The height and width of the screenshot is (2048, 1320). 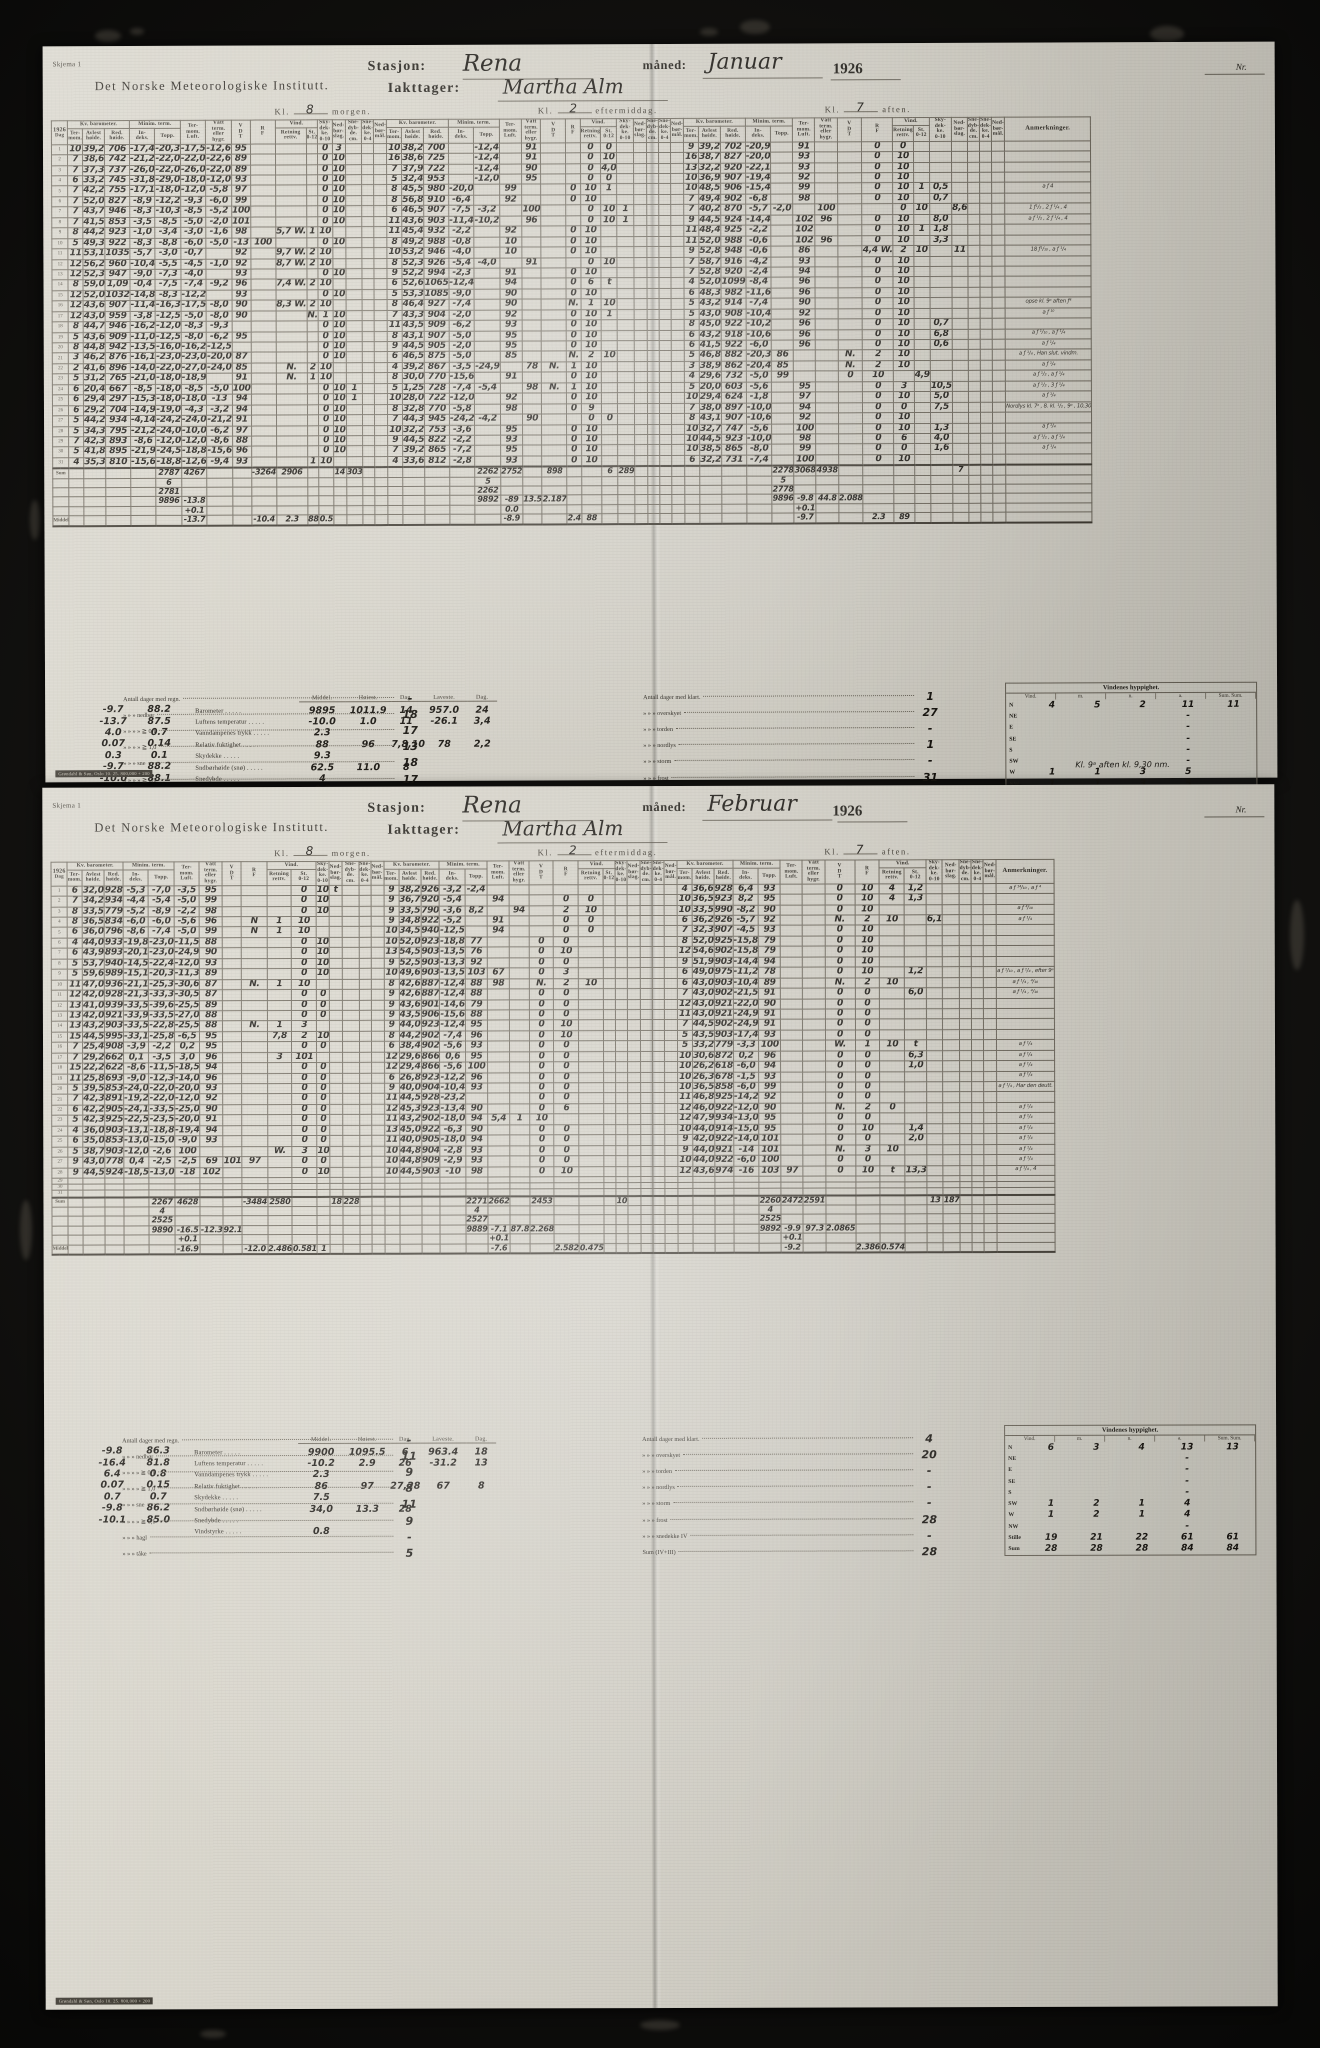 What do you see at coordinates (1130, 1526) in the screenshot?
I see `wind-row: NW -` at bounding box center [1130, 1526].